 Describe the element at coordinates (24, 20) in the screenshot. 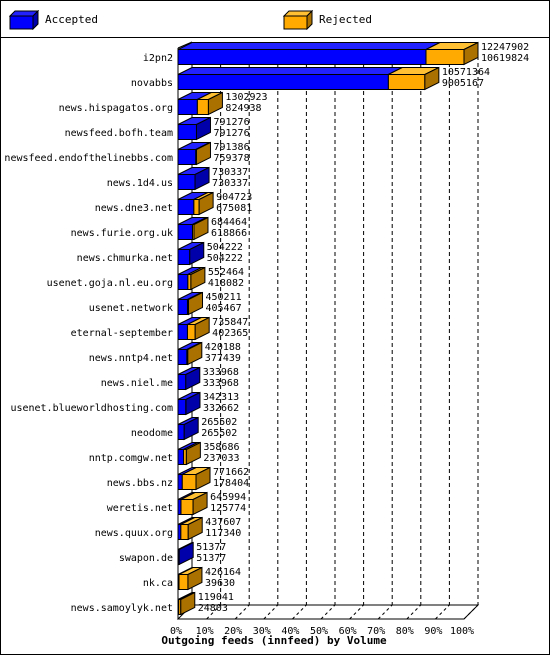

I see `legend-swatch-accepted` at that location.